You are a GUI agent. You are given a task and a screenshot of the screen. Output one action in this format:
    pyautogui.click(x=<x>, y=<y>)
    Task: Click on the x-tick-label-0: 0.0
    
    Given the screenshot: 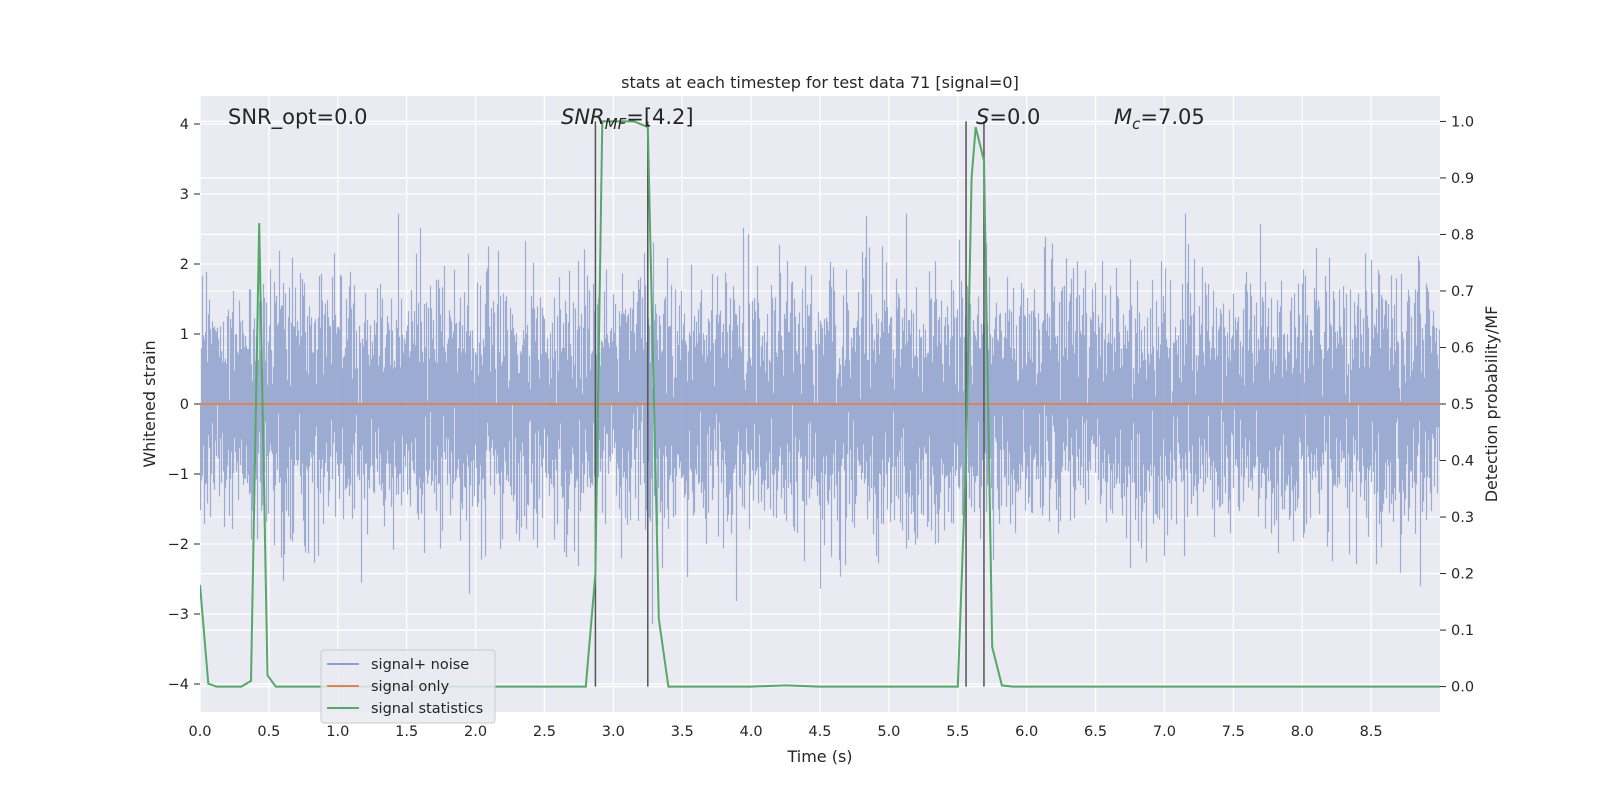 What is the action you would take?
    pyautogui.click(x=199, y=732)
    